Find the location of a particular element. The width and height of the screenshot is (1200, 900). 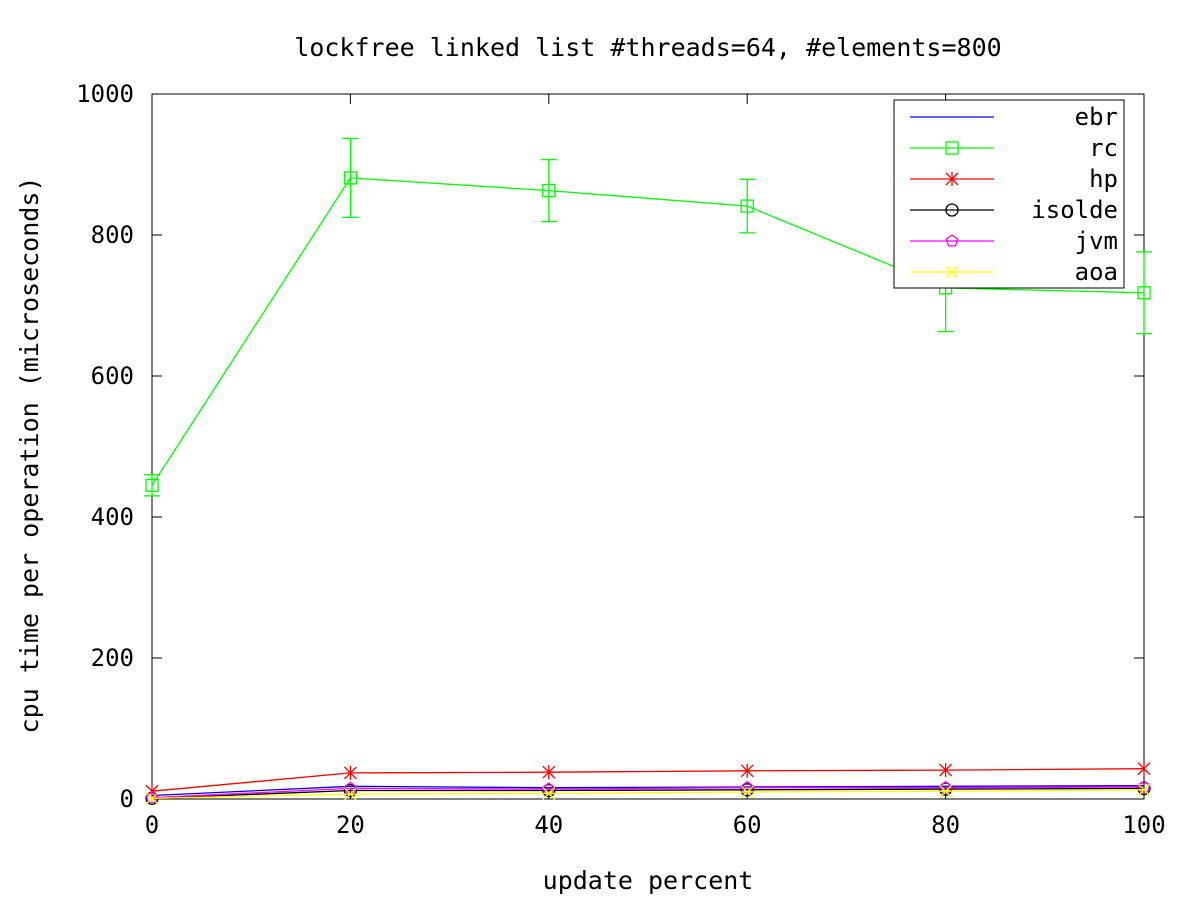

series-line-hp is located at coordinates (648, 780).